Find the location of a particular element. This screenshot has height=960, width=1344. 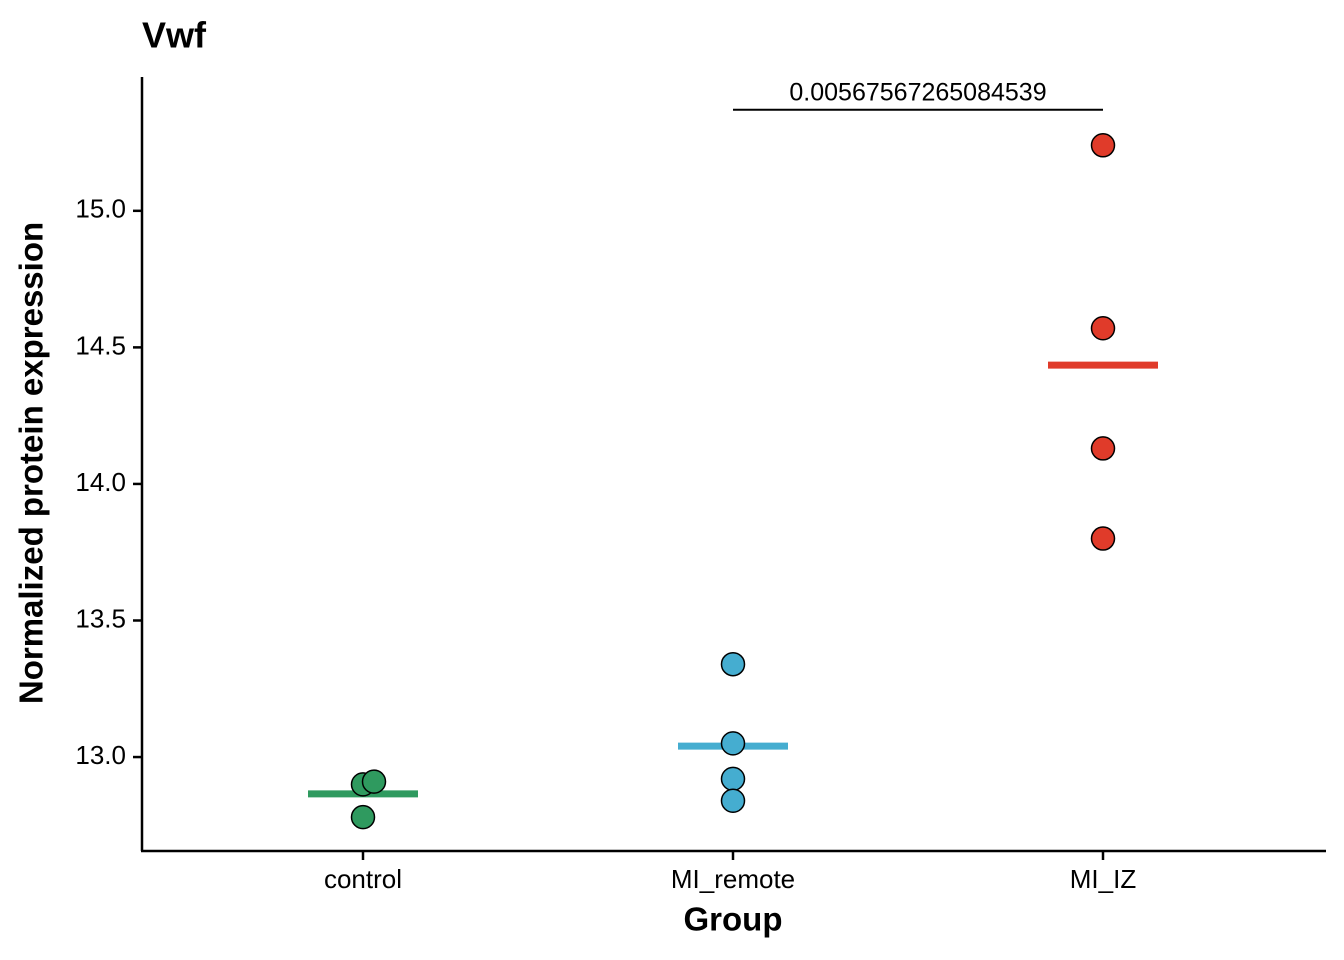

y-tick-label: 13.5 is located at coordinates (100, 618).